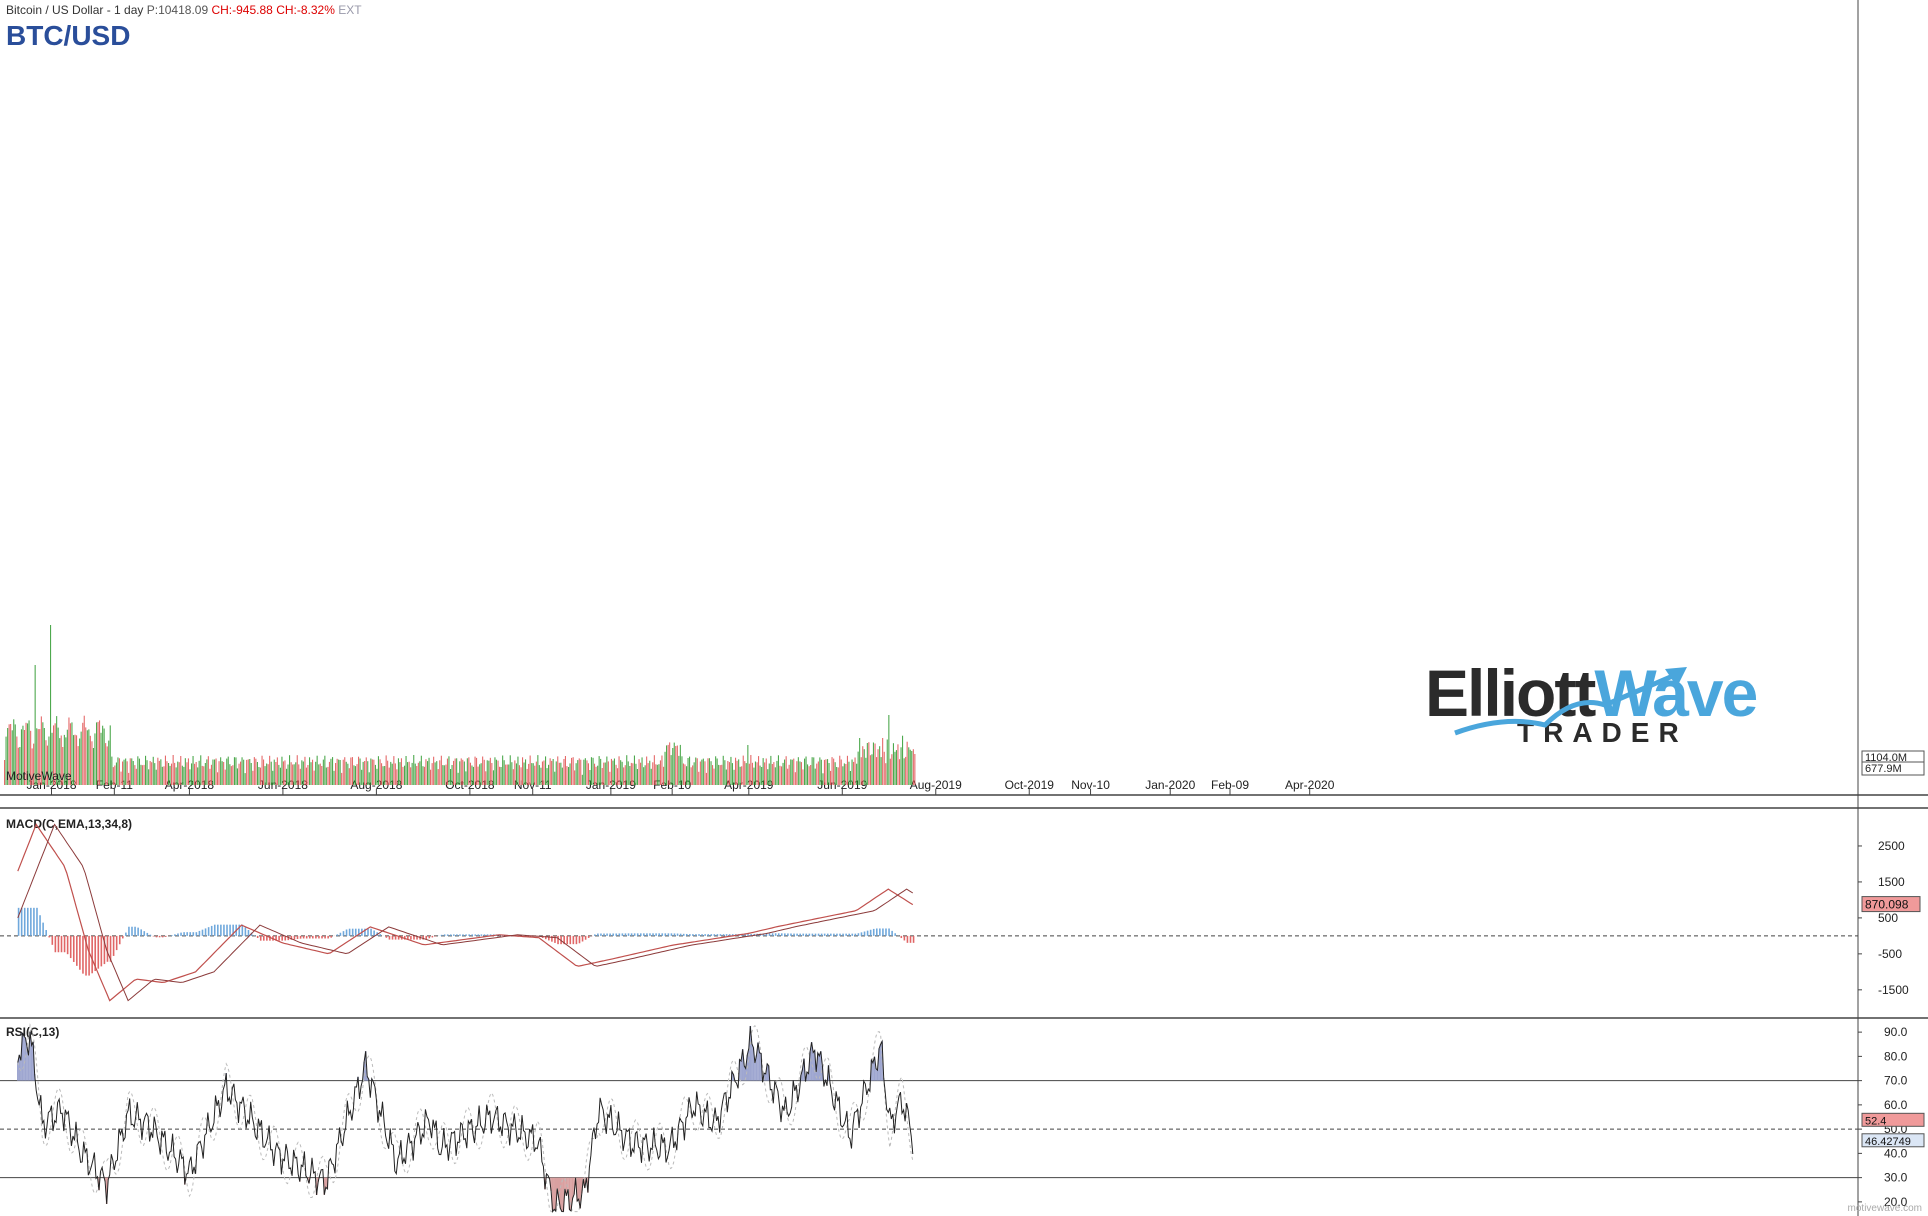 This screenshot has height=1216, width=1928. What do you see at coordinates (1030, 785) in the screenshot?
I see `x-axis-label: Oct-2019` at bounding box center [1030, 785].